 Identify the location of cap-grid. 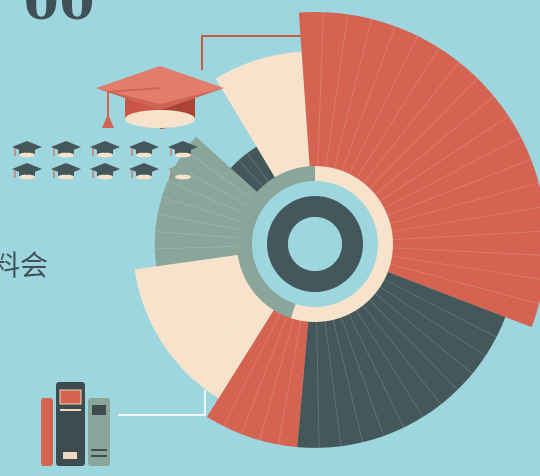
(105, 160).